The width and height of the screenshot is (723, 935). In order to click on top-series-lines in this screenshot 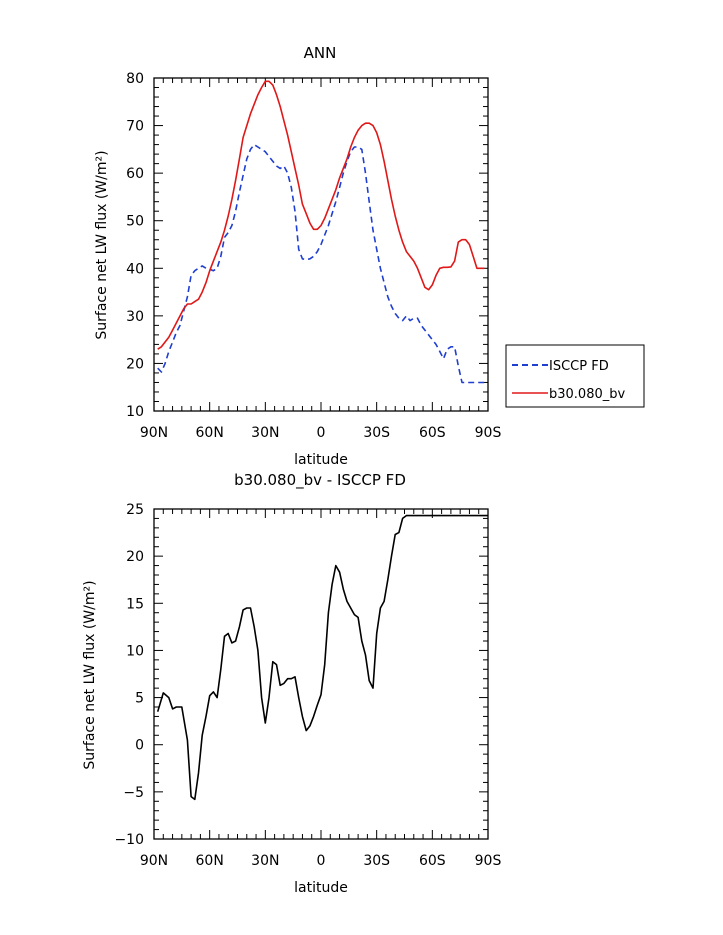, I will do `click(321, 232)`.